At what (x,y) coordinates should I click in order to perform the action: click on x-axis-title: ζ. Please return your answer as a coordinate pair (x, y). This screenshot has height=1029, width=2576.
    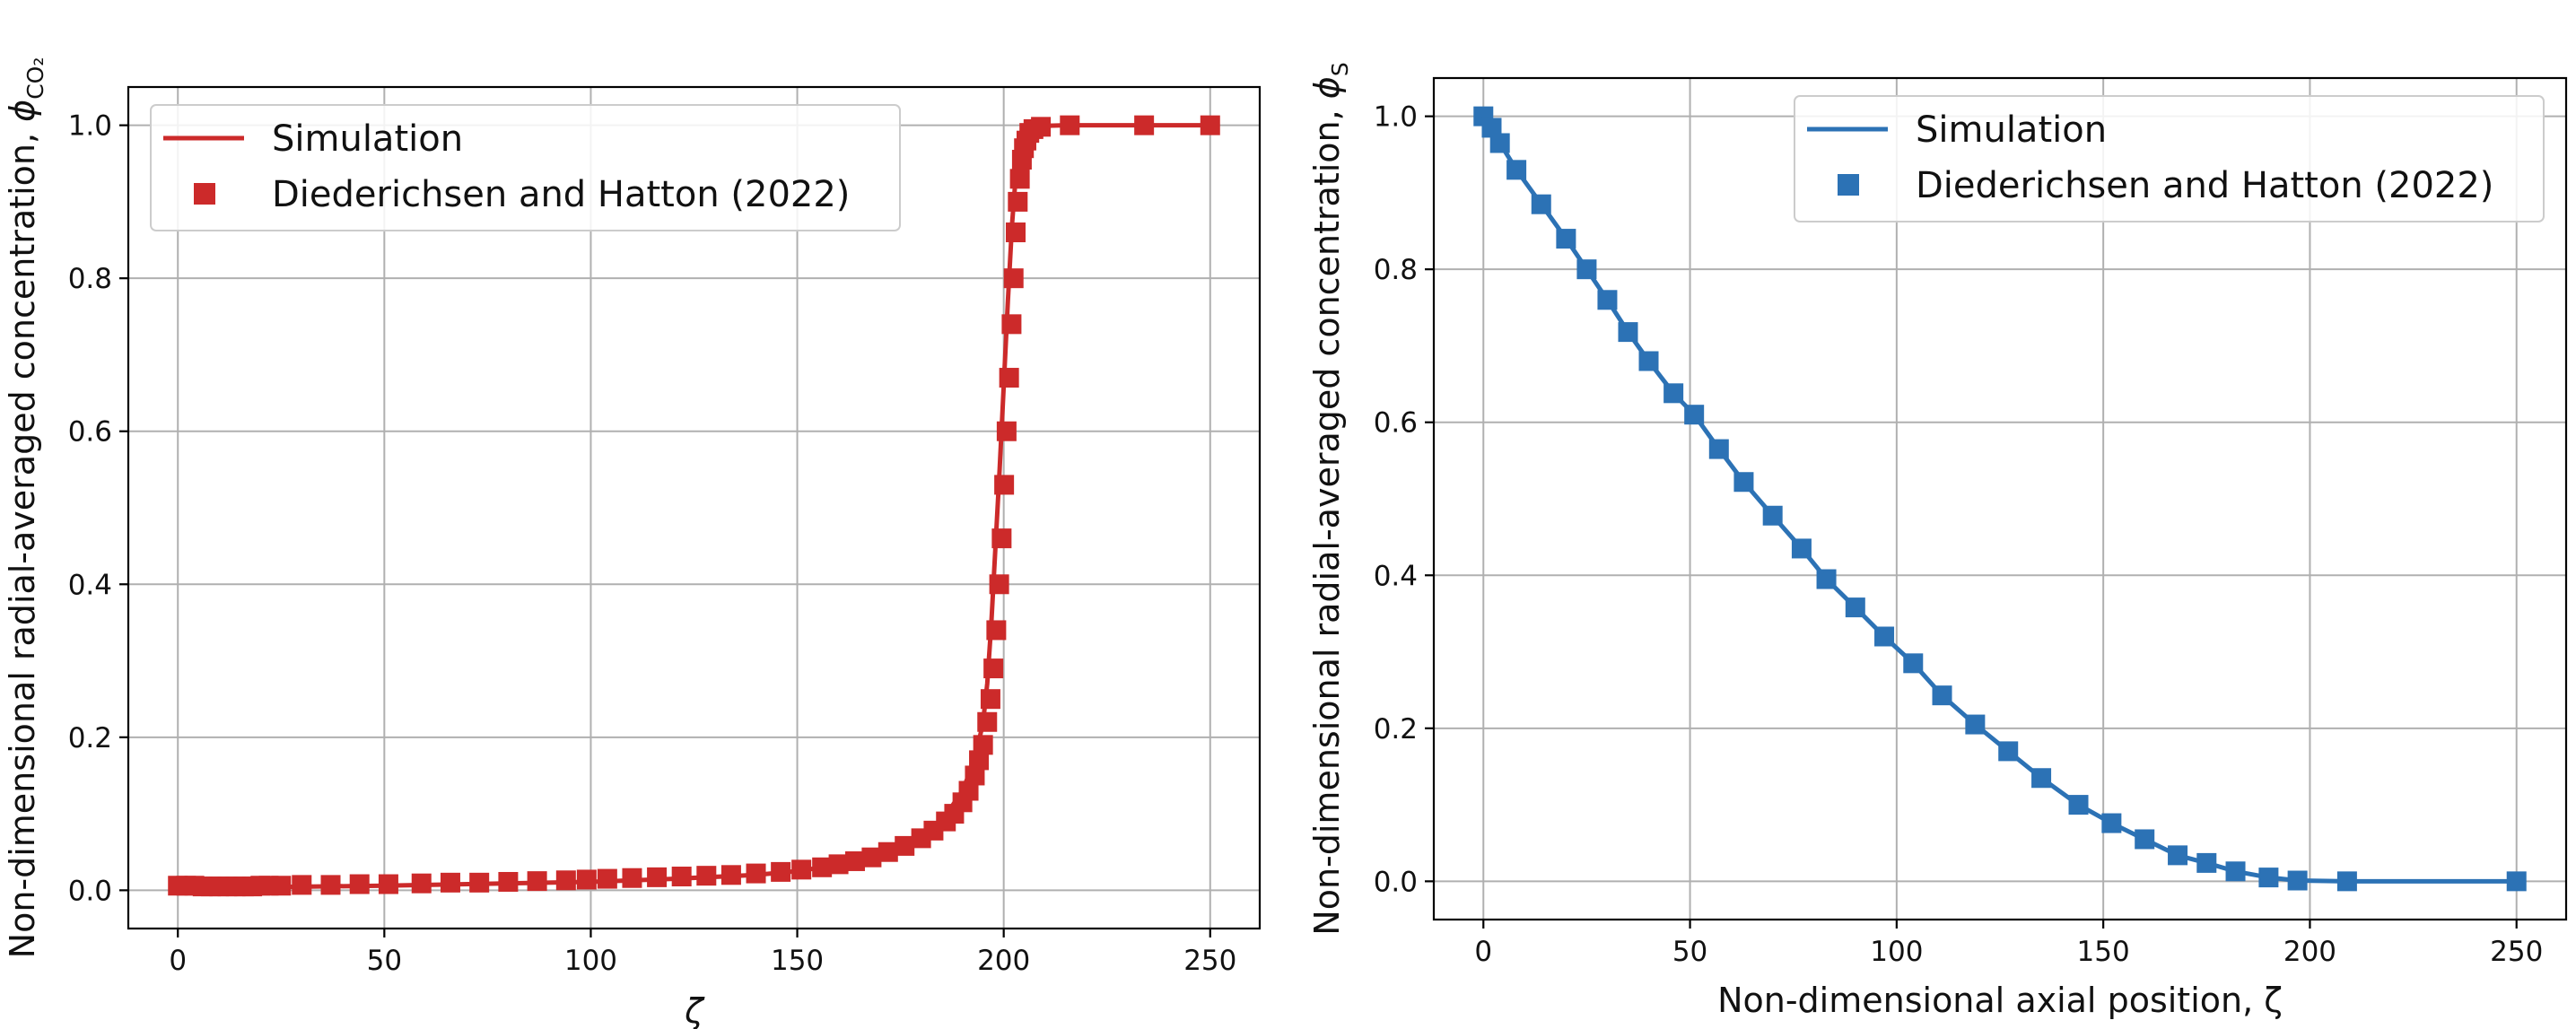
    Looking at the image, I should click on (694, 1010).